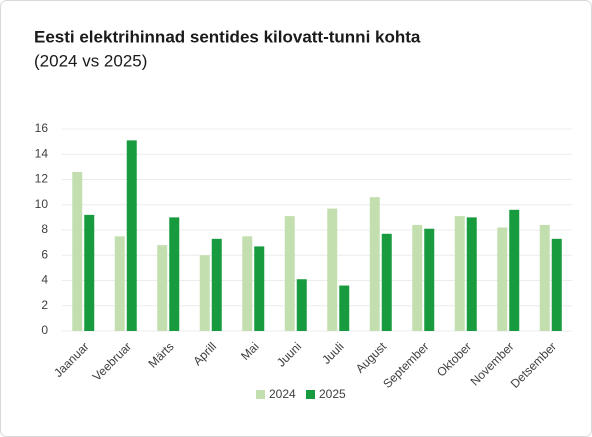  I want to click on chart-subtitle: (2024 vs 2025), so click(90, 60).